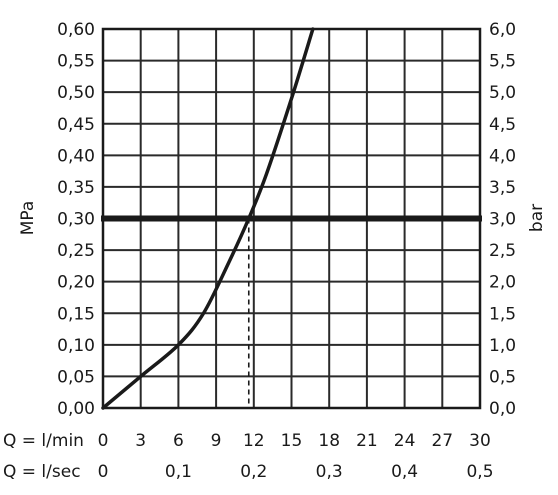  What do you see at coordinates (329, 472) in the screenshot?
I see `x-tick-label-lsec: 0,3` at bounding box center [329, 472].